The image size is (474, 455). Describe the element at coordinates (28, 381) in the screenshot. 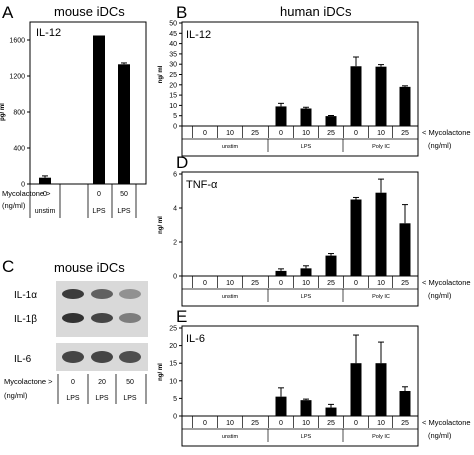

I see `blot-mycolactone-label: Mycolactone >` at that location.